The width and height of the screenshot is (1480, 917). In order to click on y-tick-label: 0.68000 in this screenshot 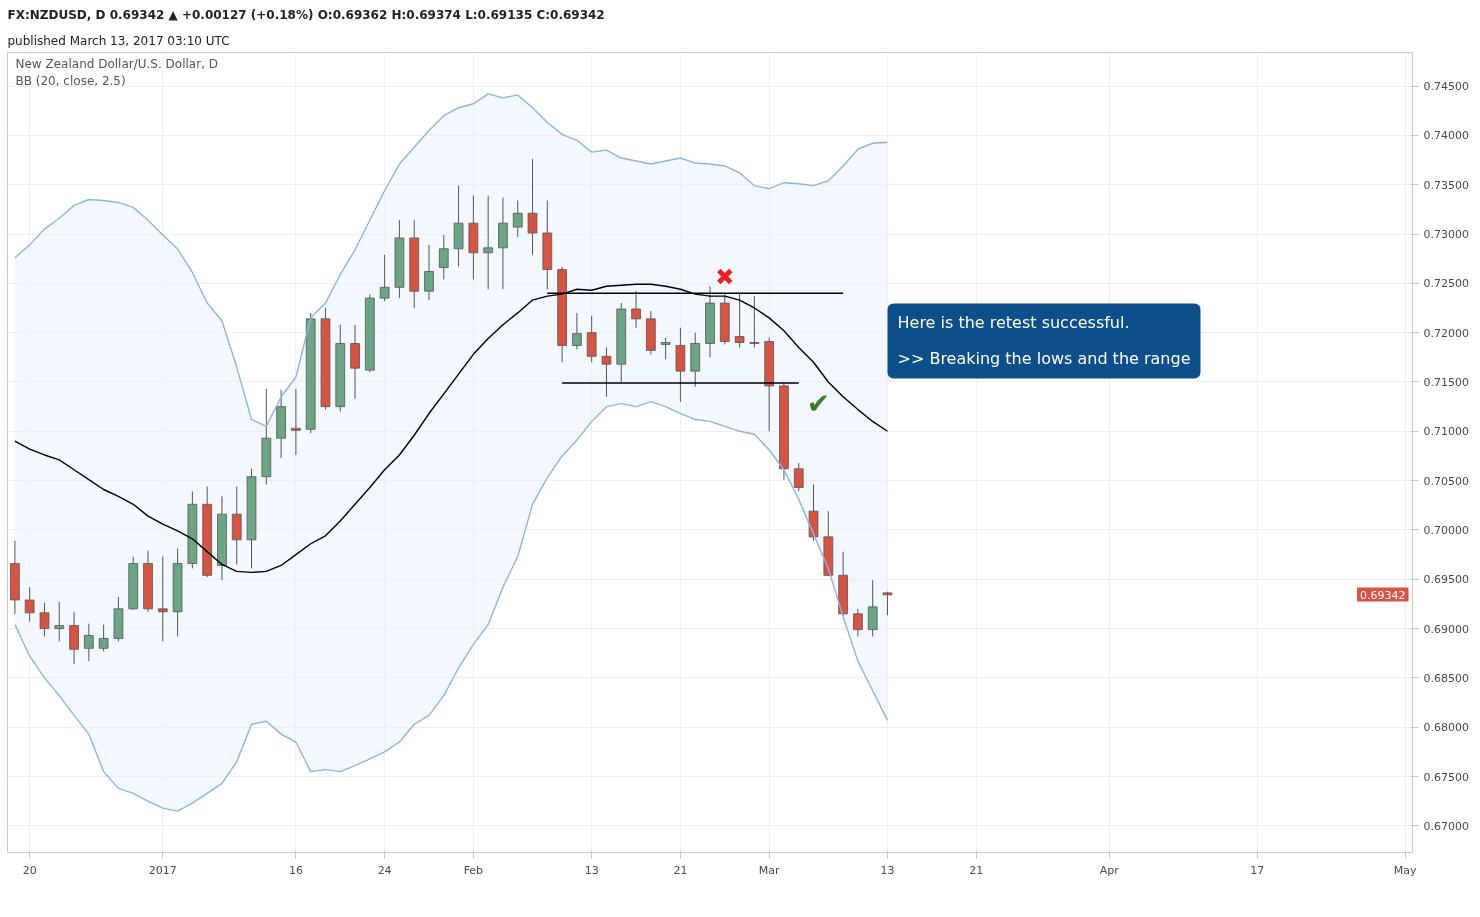, I will do `click(1446, 728)`.